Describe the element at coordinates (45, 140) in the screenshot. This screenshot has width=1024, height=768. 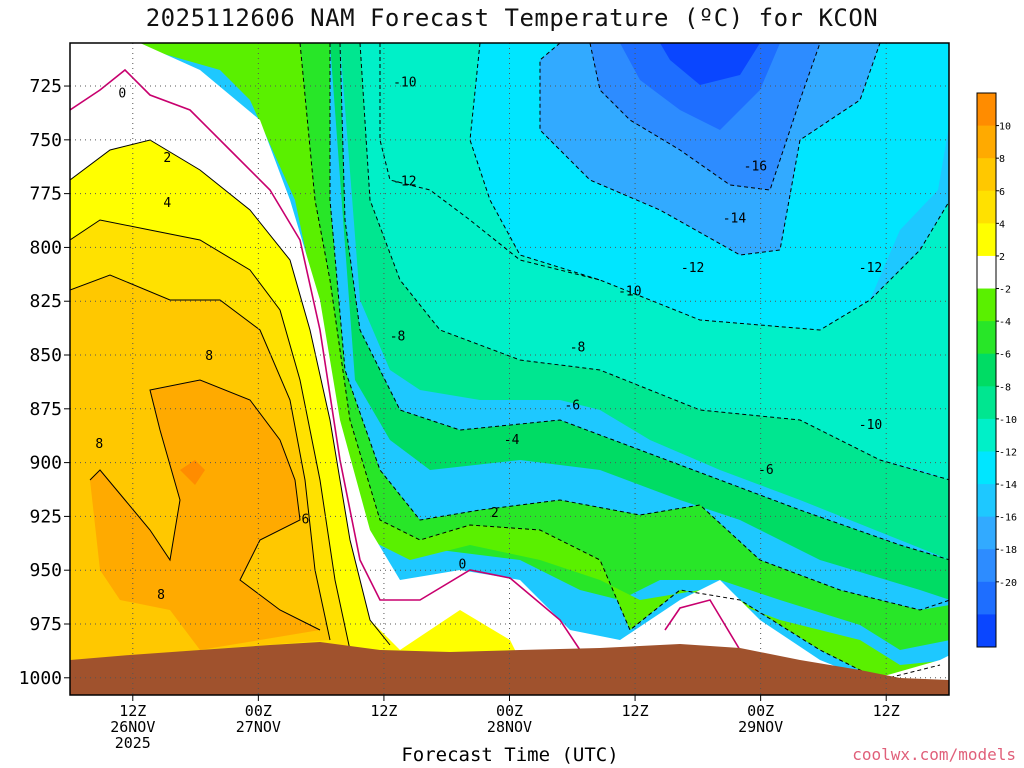
I see `y-tick-label: 750` at that location.